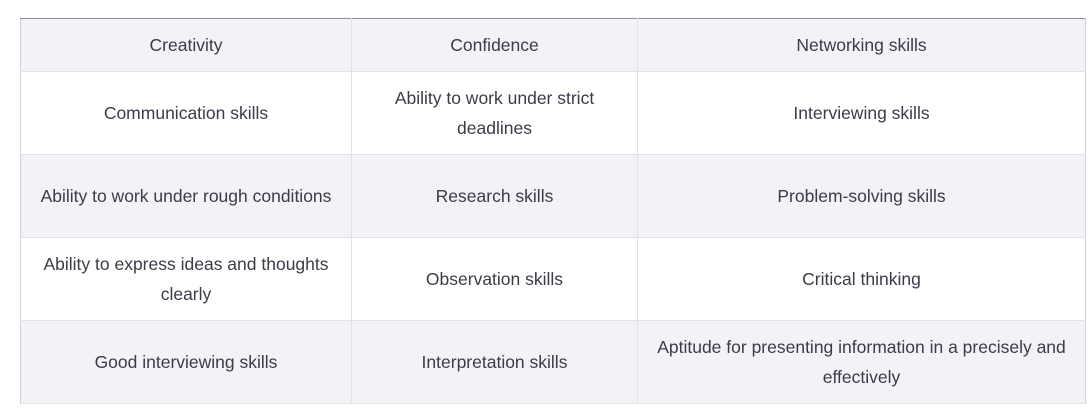  Describe the element at coordinates (861, 45) in the screenshot. I see `table-cell: Networking skills` at that location.